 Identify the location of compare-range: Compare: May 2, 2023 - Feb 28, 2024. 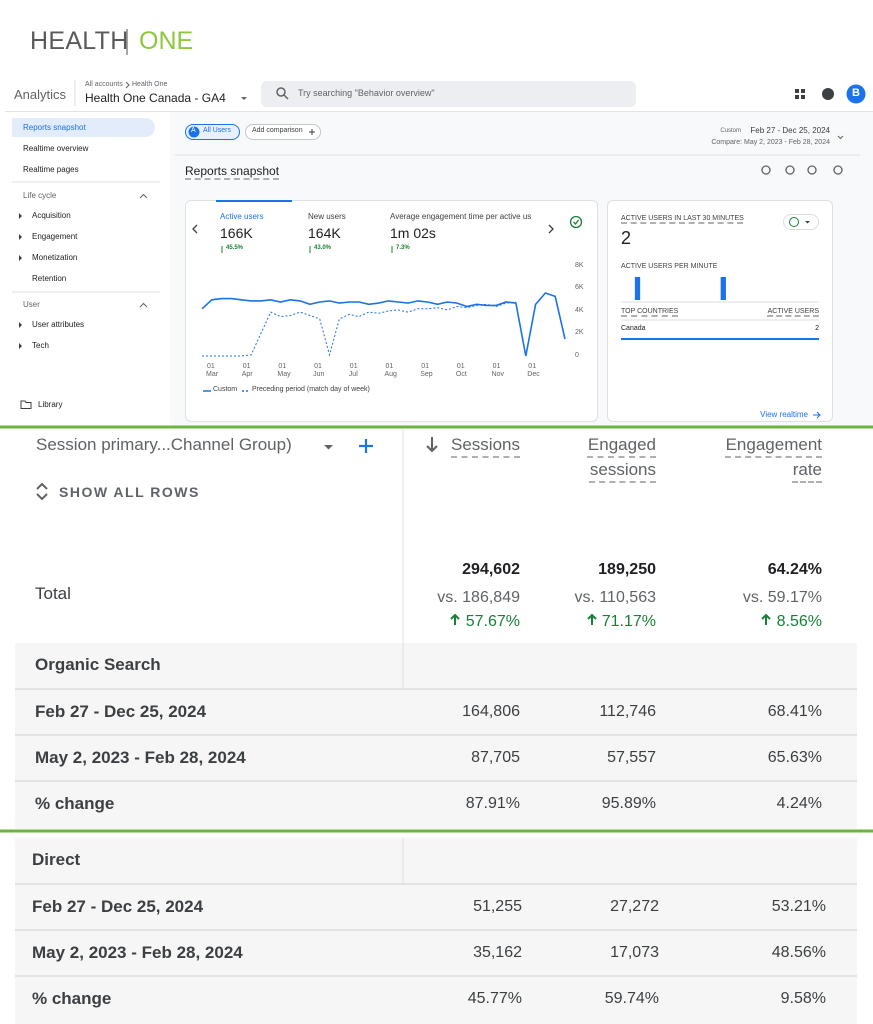
(770, 142).